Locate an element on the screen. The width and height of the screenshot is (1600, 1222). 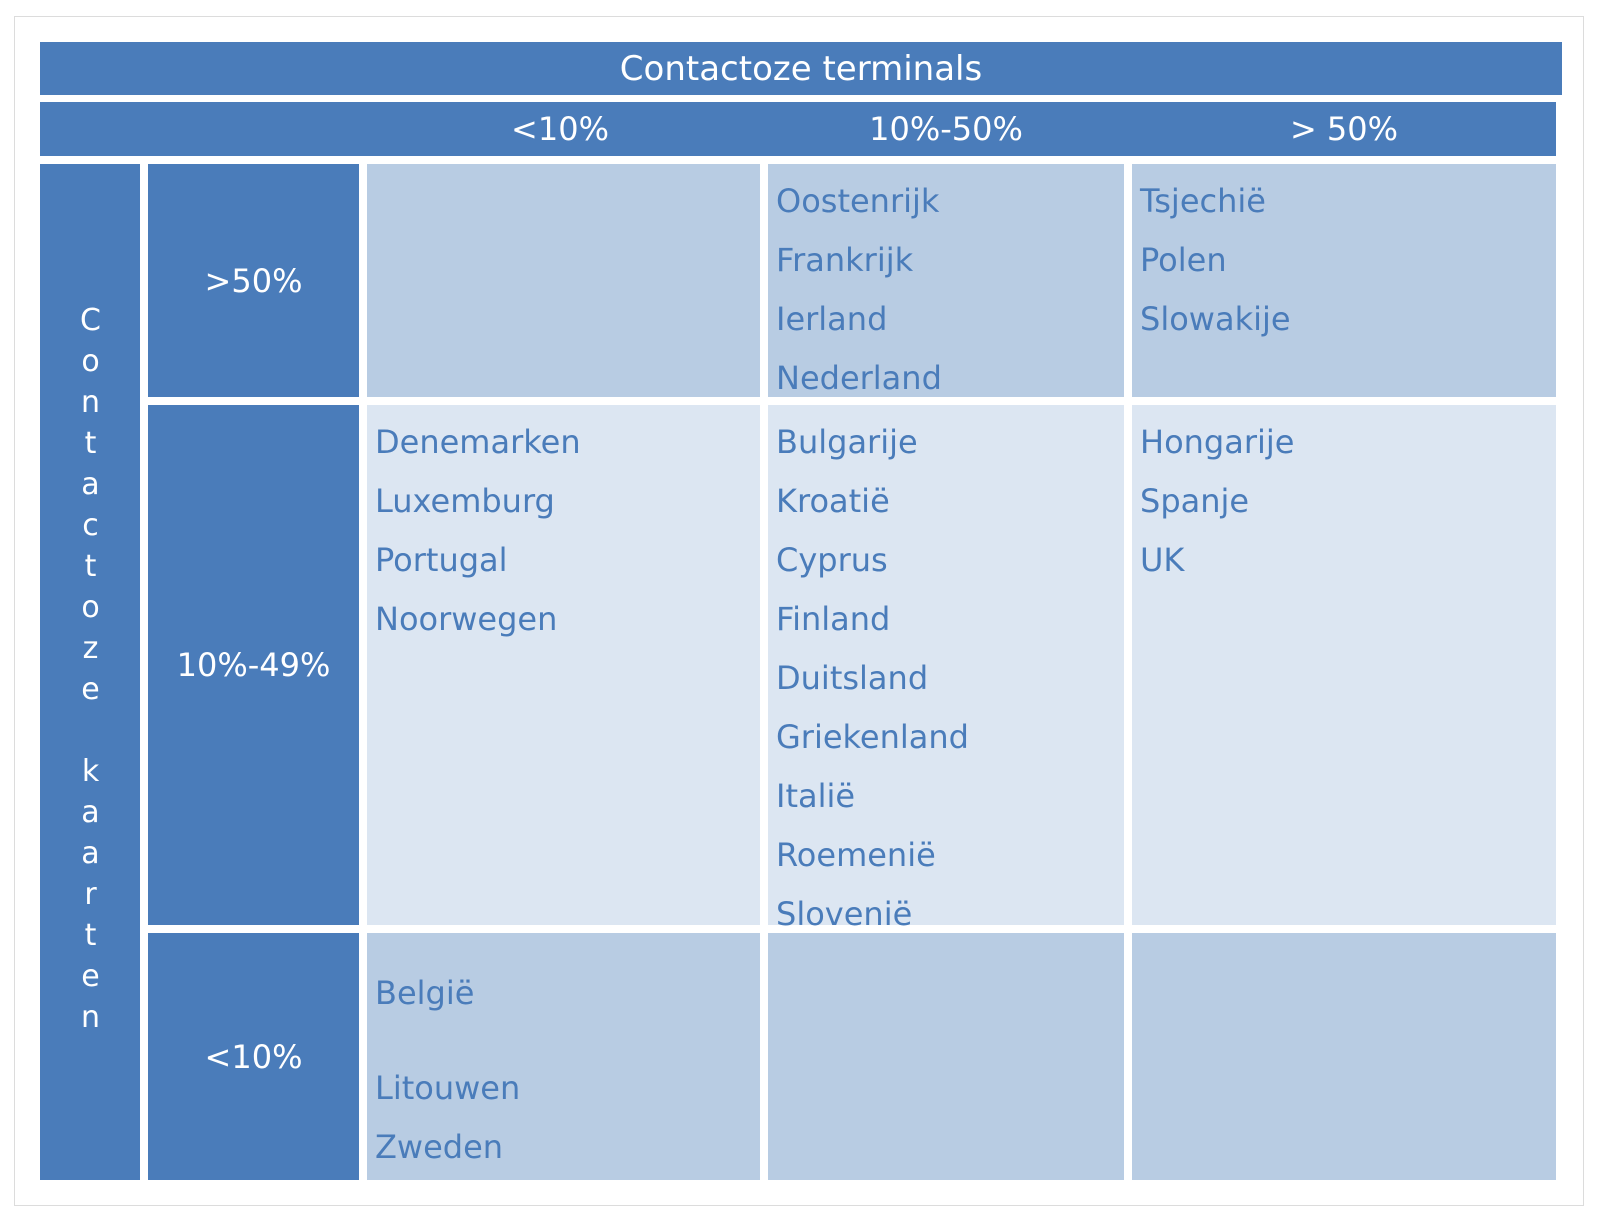
country-label: Cyprus is located at coordinates (832, 560).